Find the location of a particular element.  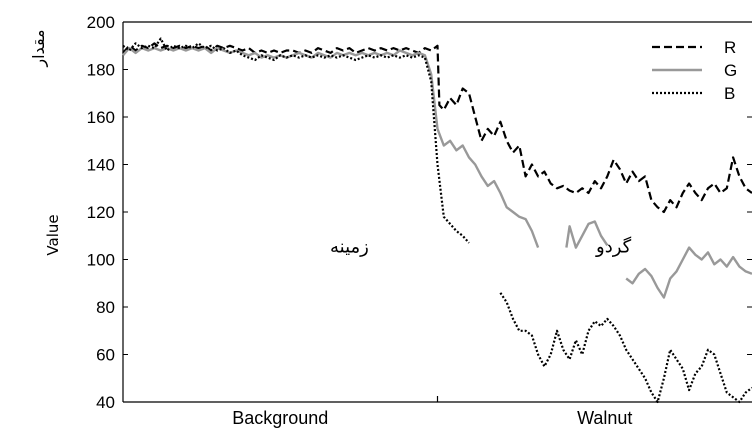

annotations: زمینه گردو is located at coordinates (481, 246).